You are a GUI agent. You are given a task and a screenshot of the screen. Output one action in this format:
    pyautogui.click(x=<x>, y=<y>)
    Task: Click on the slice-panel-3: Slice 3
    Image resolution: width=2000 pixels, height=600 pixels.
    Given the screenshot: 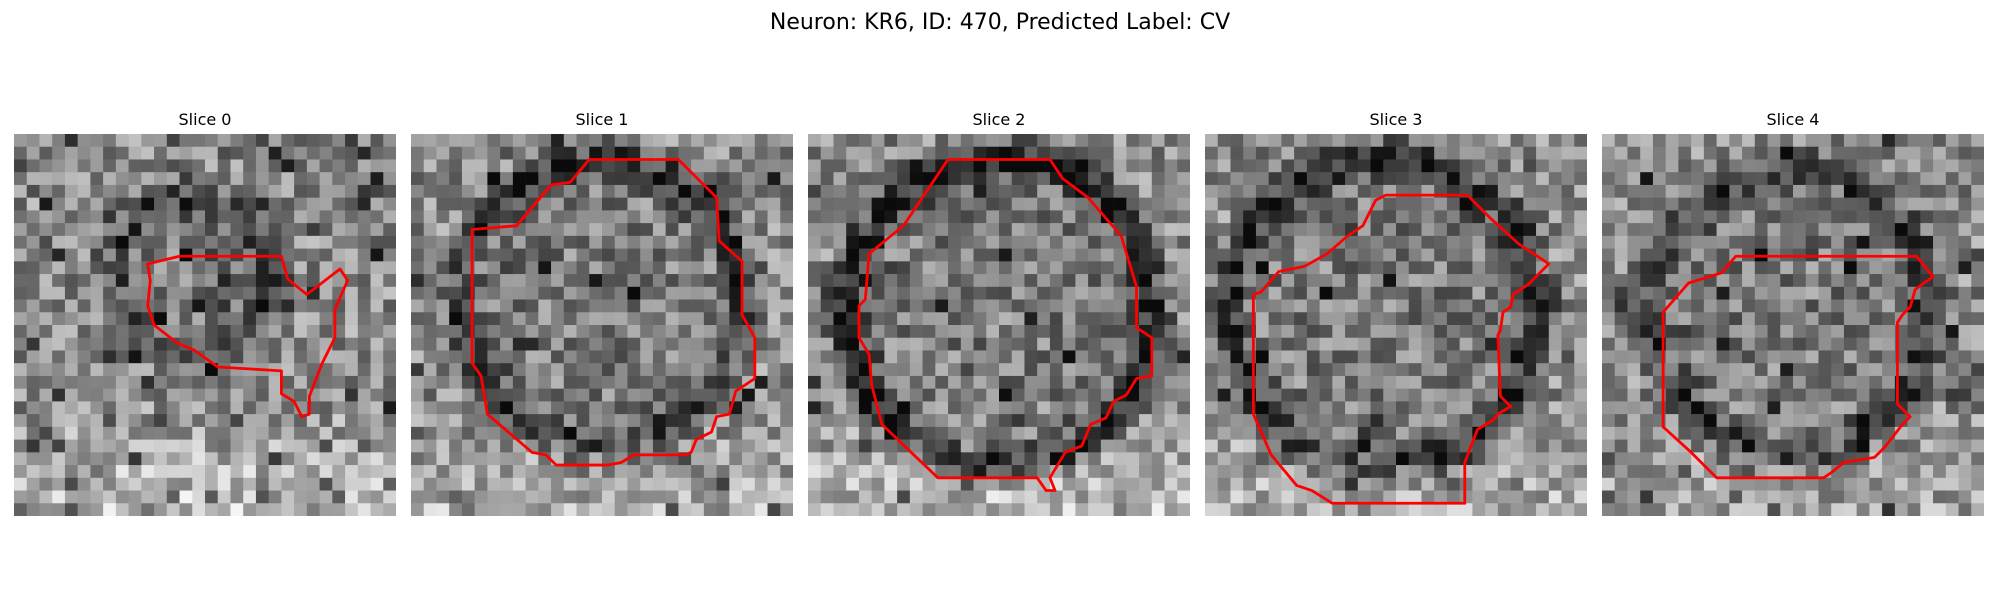 What is the action you would take?
    pyautogui.click(x=1396, y=312)
    